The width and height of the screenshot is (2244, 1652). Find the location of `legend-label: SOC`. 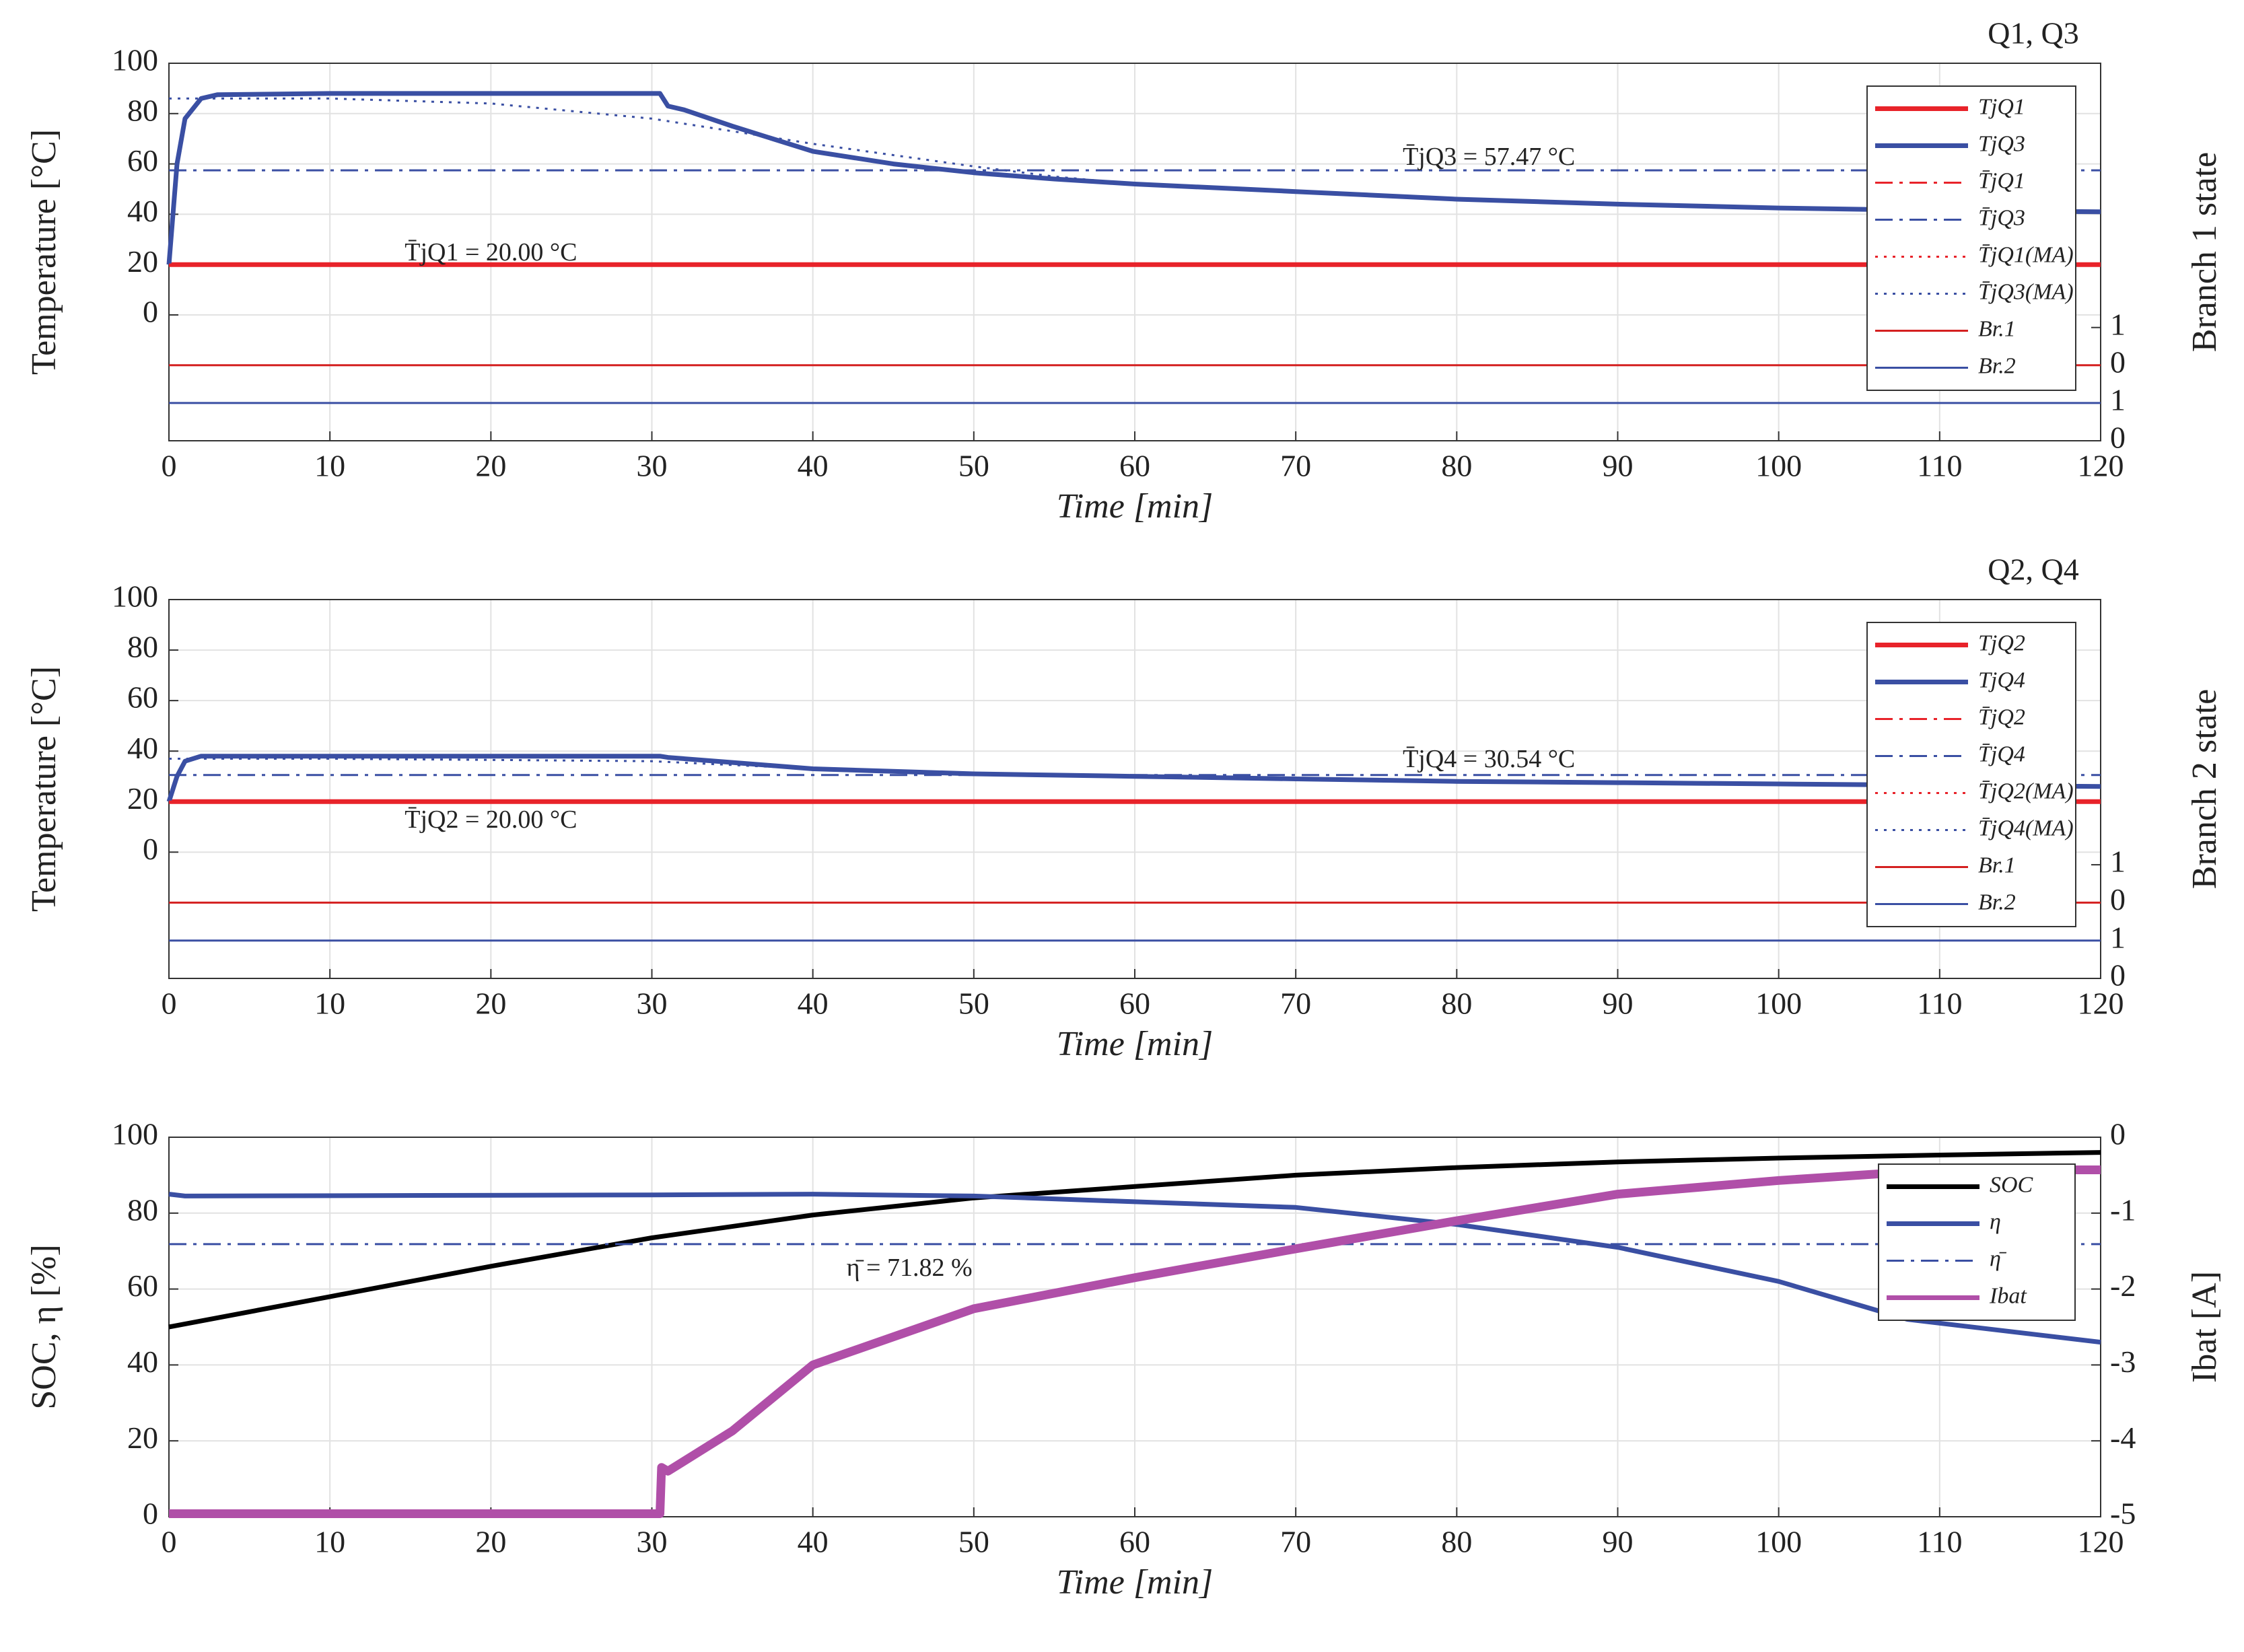

legend-label: SOC is located at coordinates (2012, 1184).